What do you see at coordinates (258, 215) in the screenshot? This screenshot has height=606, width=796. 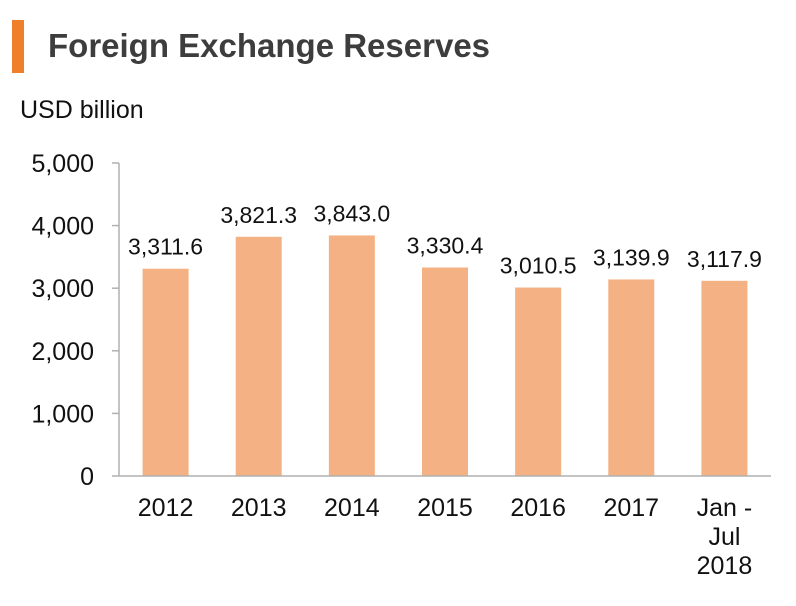 I see `bar-value-label: 3,821.3` at bounding box center [258, 215].